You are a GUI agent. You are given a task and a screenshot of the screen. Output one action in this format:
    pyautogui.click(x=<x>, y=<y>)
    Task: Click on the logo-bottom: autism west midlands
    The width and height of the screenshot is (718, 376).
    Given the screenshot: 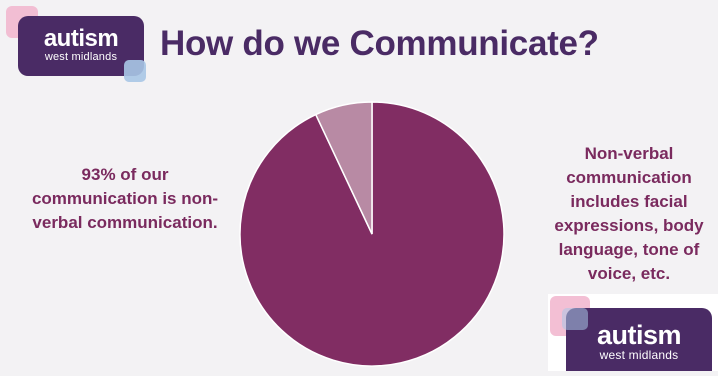 What is the action you would take?
    pyautogui.click(x=633, y=333)
    